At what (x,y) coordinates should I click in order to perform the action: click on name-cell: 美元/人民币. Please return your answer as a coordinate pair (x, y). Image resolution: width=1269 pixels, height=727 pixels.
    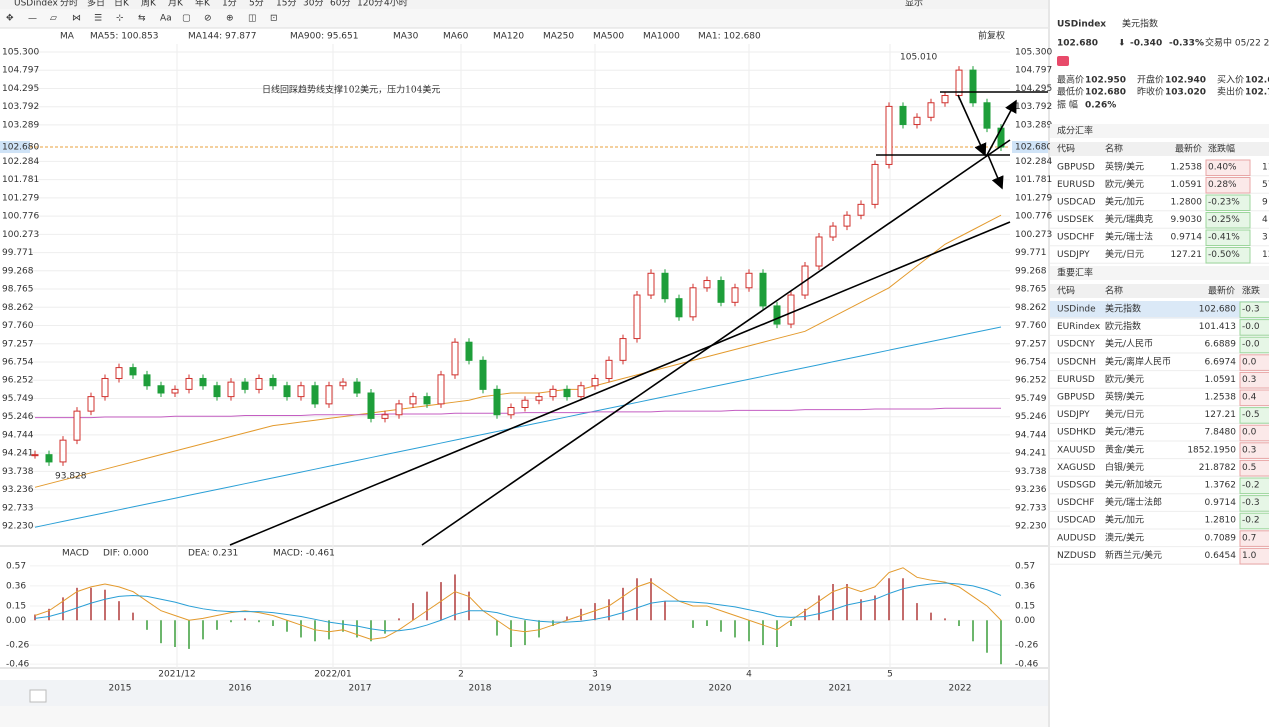
    Looking at the image, I should click on (1129, 344).